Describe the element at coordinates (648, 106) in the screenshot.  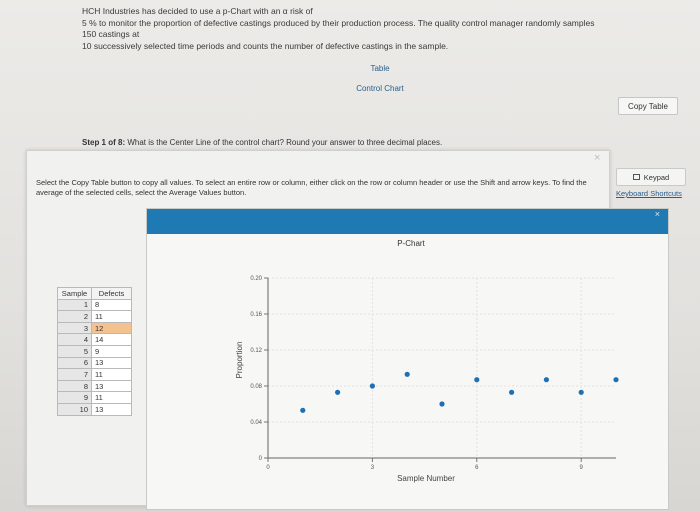
I see `copy-table-button: Copy Table` at that location.